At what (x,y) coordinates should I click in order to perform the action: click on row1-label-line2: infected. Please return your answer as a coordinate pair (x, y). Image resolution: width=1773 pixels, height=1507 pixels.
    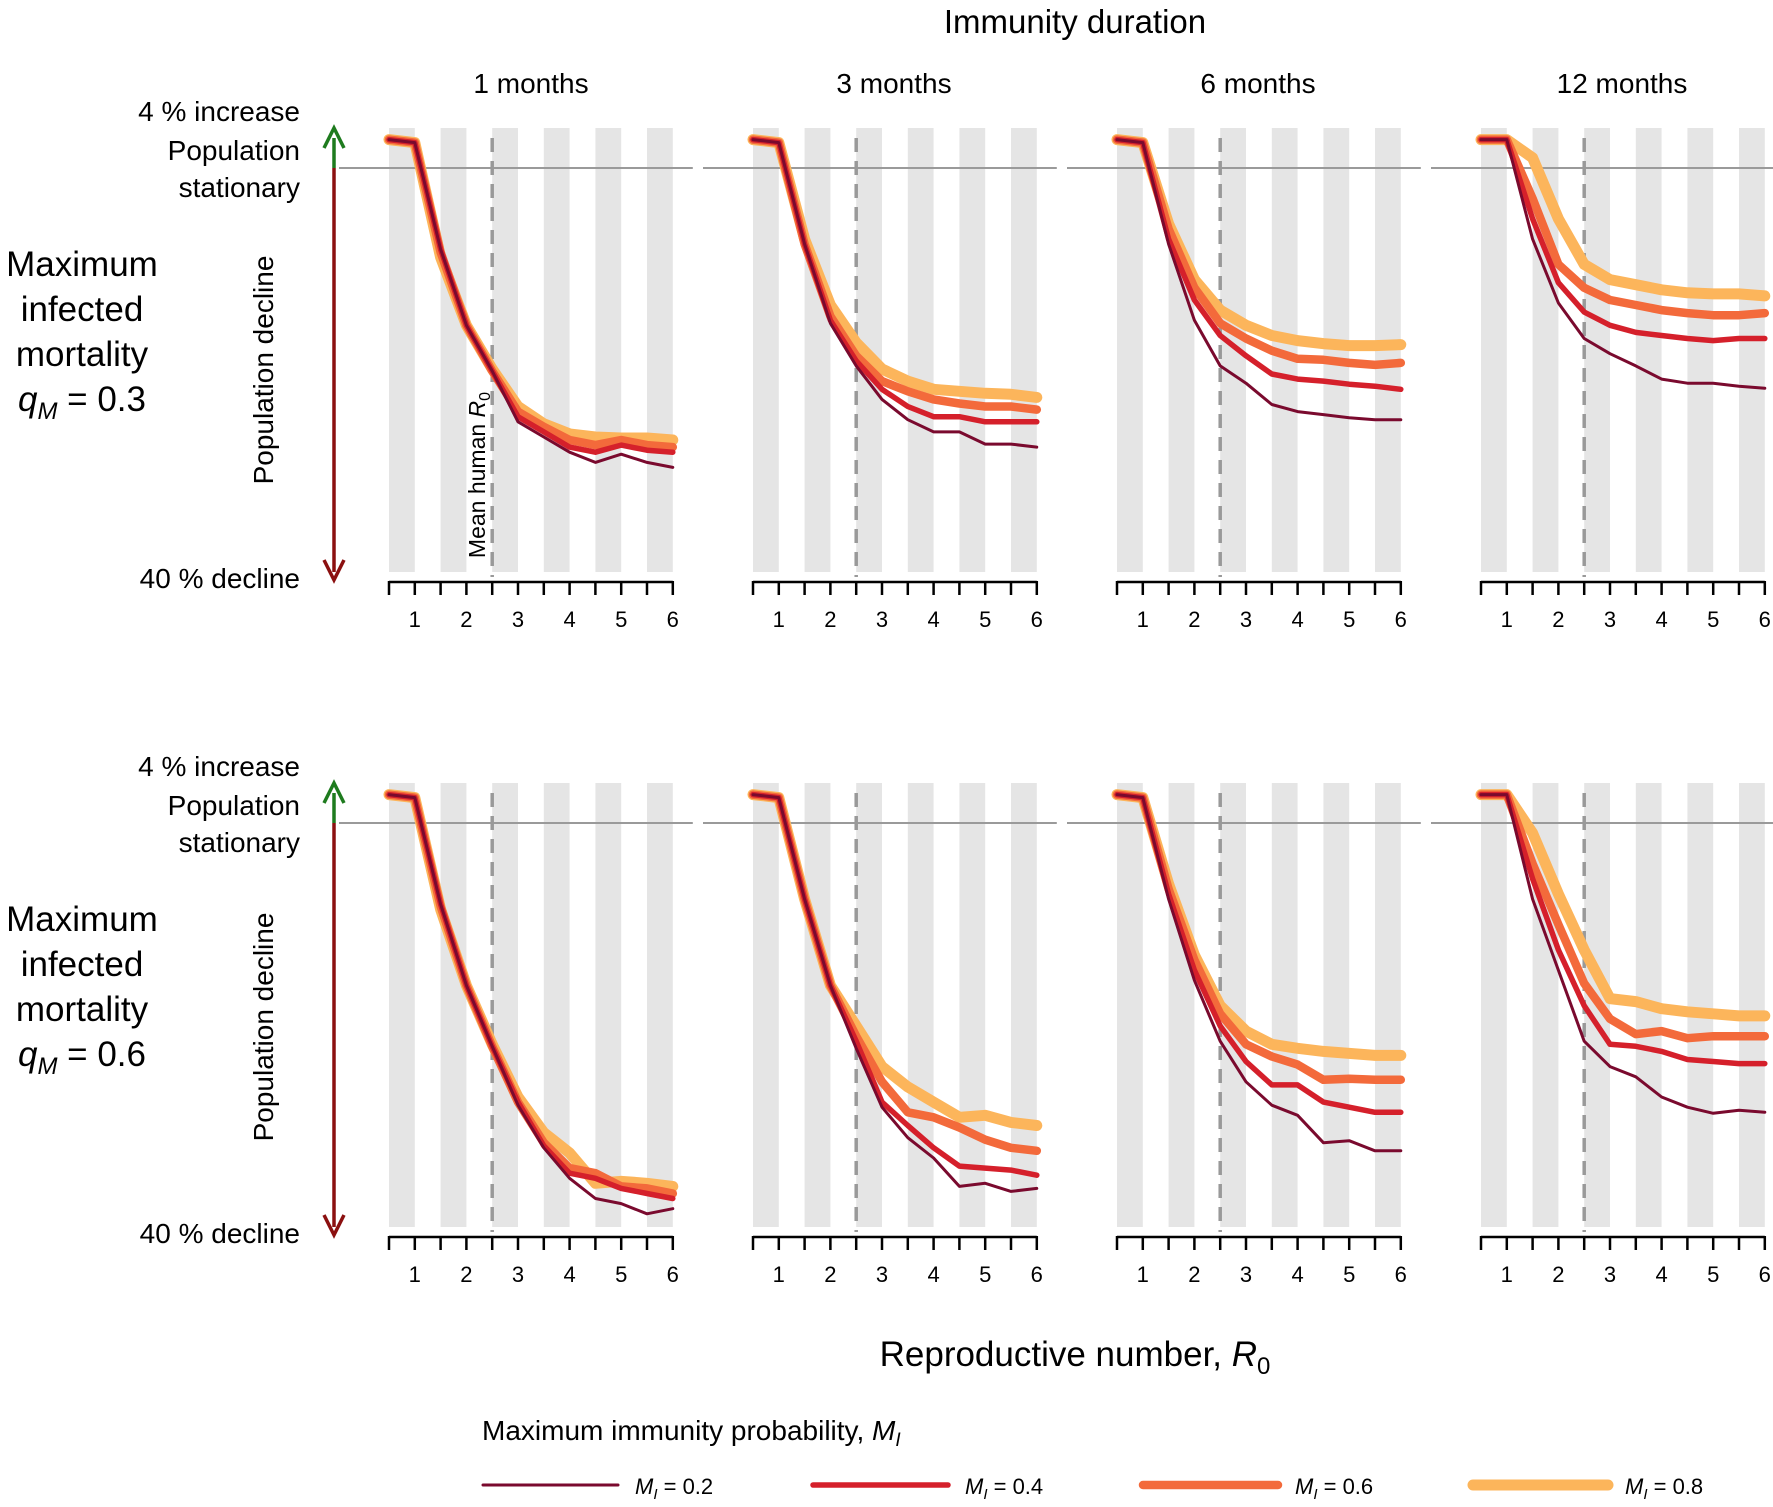
    Looking at the image, I should click on (82, 309).